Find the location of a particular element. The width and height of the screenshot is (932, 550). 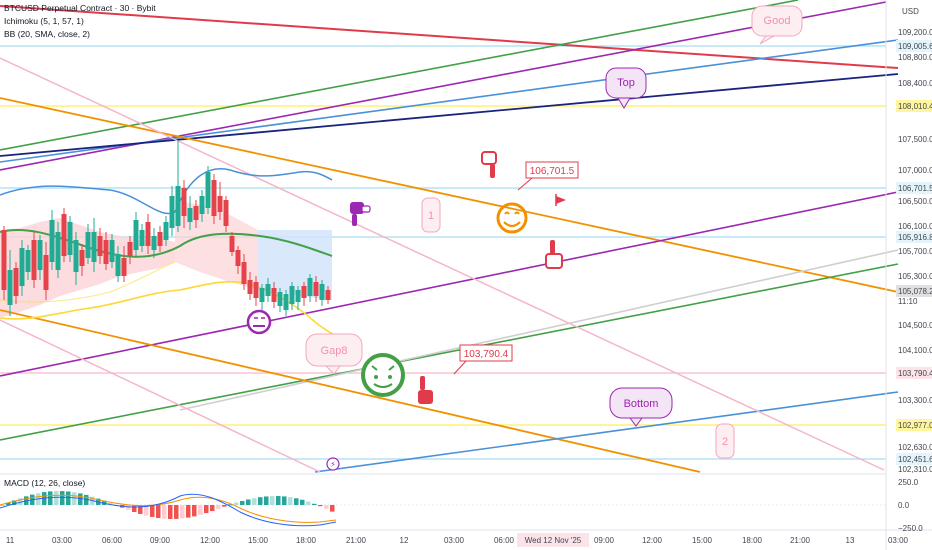

top-bubble: Top is located at coordinates (626, 88).